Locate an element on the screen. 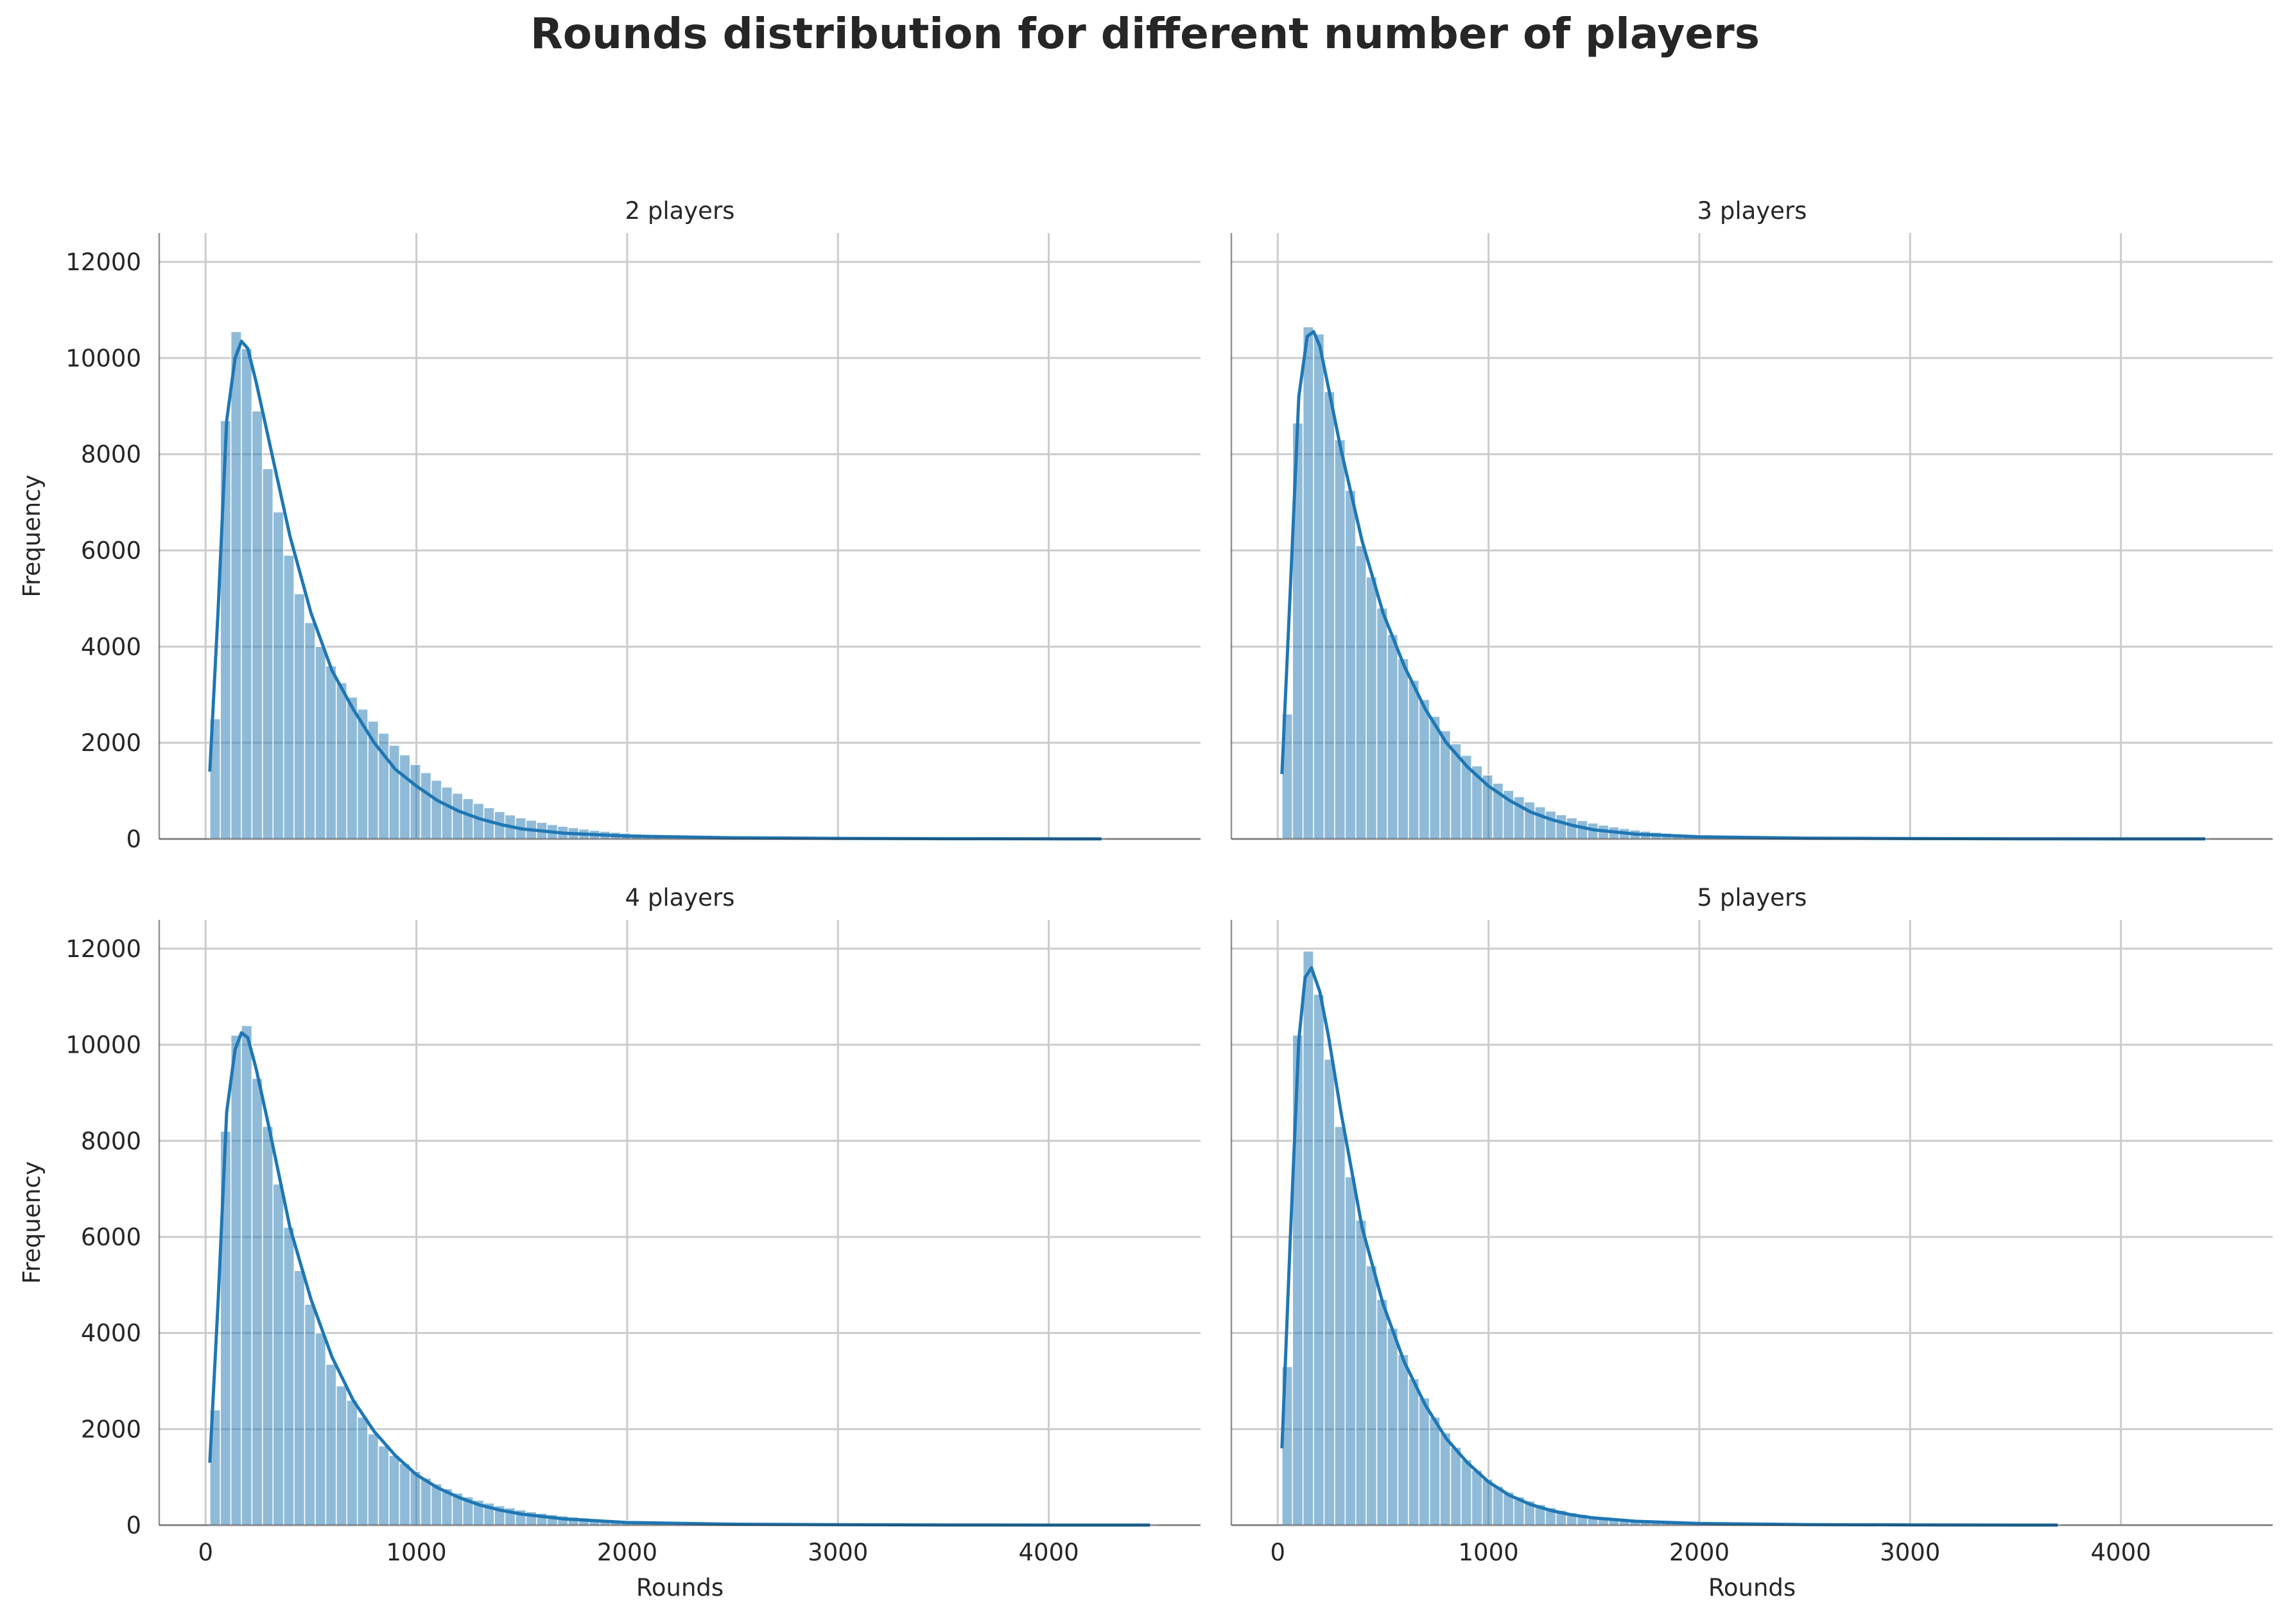 This screenshot has height=1624, width=2290. y-tick-label: 12000 is located at coordinates (103, 949).